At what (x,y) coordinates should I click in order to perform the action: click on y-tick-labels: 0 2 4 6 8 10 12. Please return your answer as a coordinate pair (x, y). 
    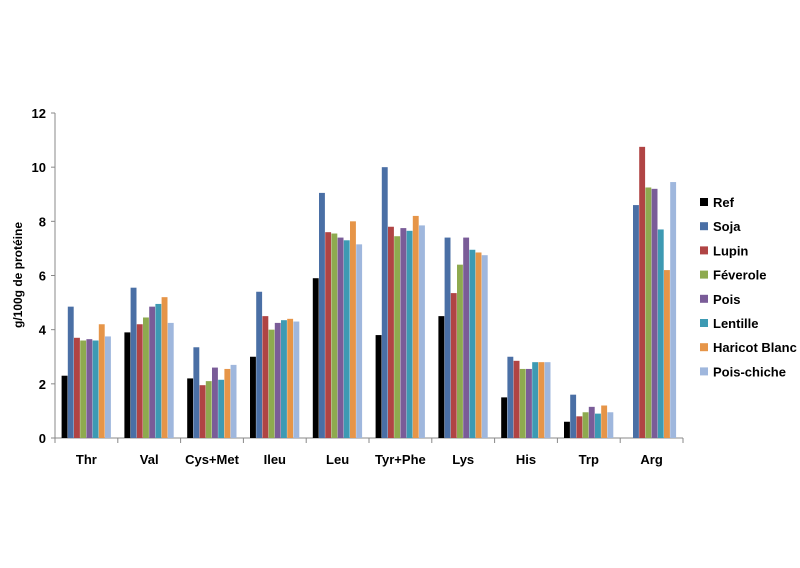
    Looking at the image, I should click on (39, 276).